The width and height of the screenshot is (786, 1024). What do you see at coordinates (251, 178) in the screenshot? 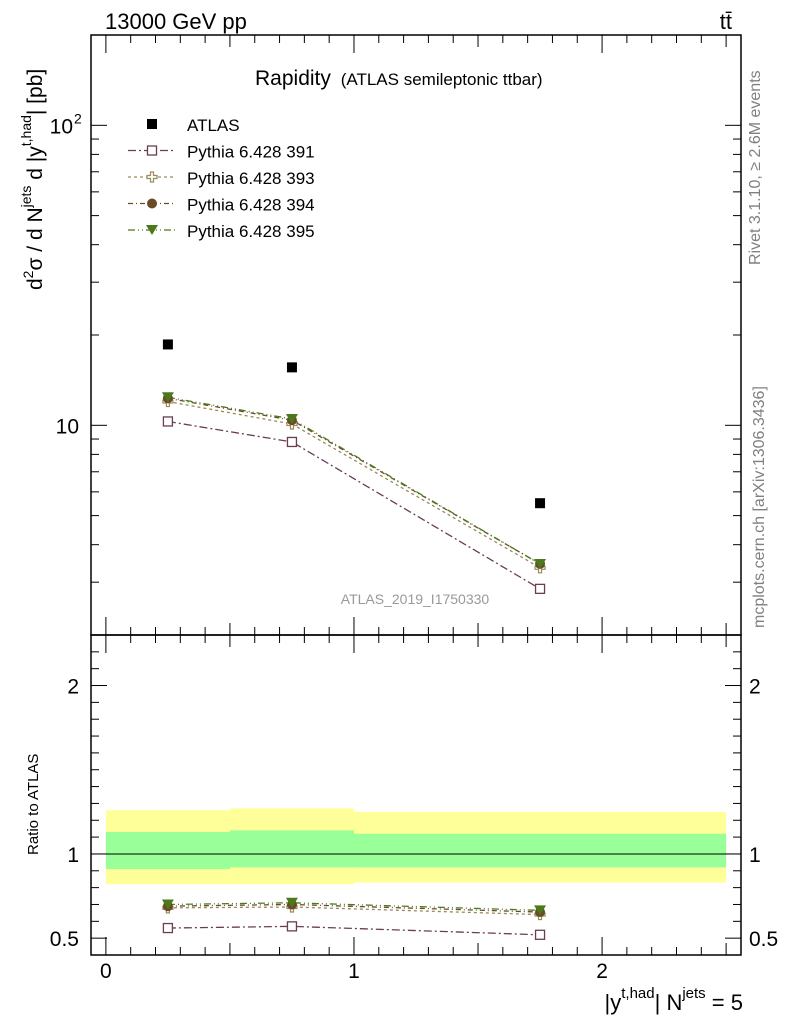
I see `legend-label-2: Pythia 6.428 393` at bounding box center [251, 178].